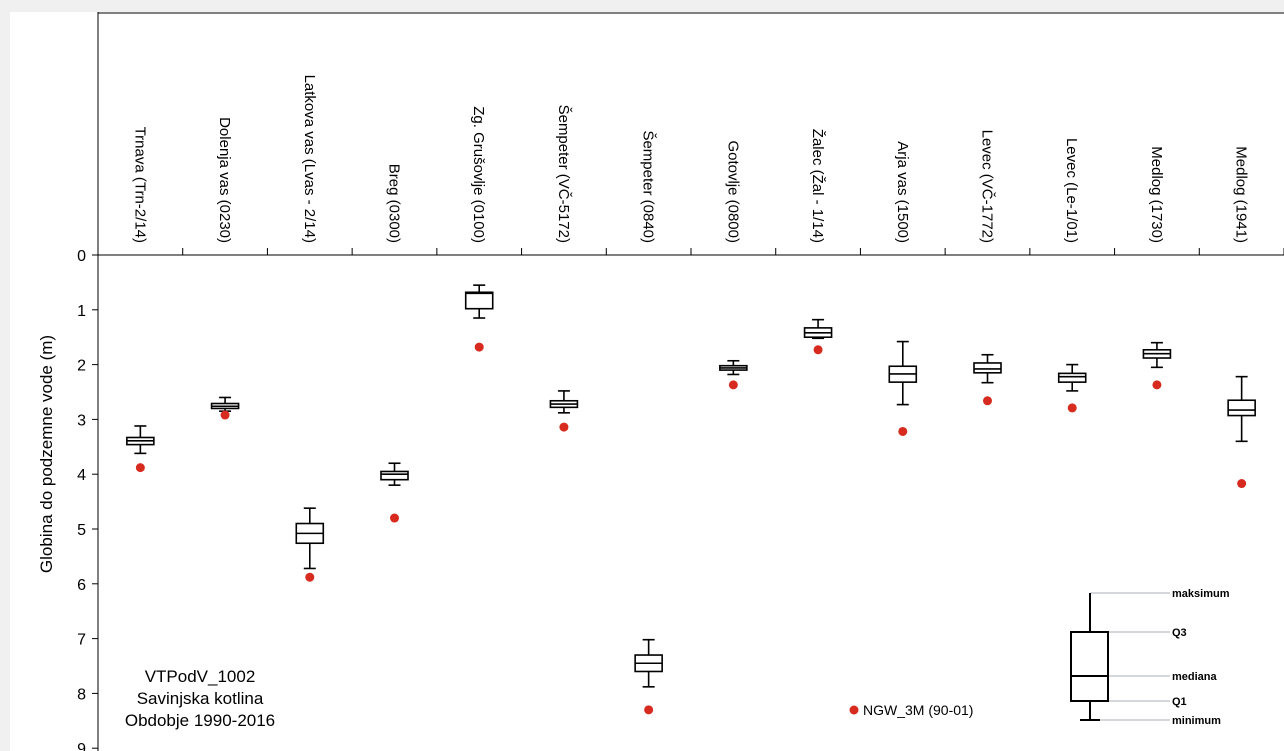 Image resolution: width=1284 pixels, height=751 pixels. Describe the element at coordinates (81, 311) in the screenshot. I see `y-tick-label: 1` at that location.